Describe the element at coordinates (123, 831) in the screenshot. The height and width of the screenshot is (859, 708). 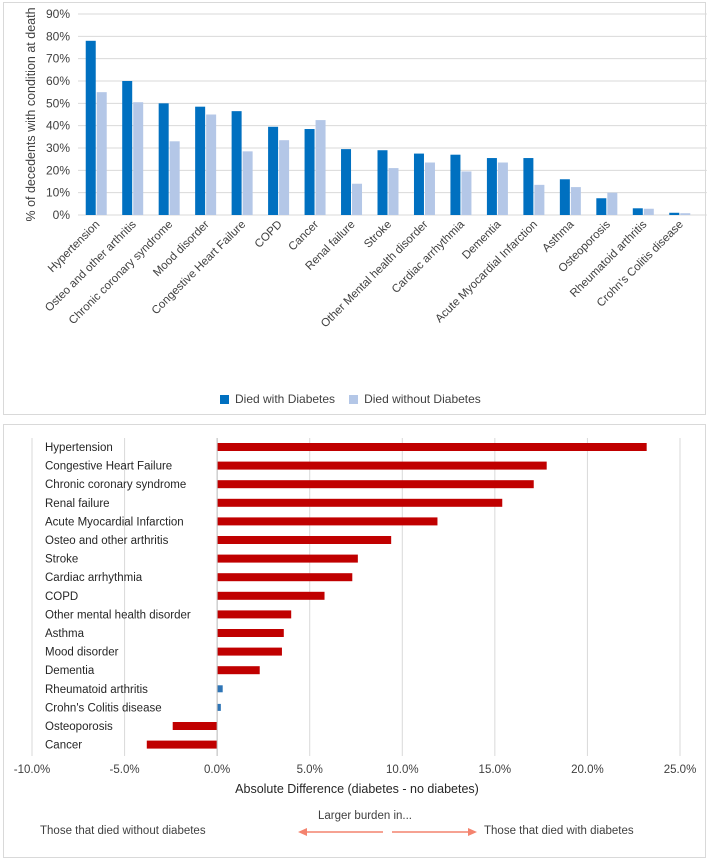
I see `annotation-left: Those that died without diabetes` at that location.